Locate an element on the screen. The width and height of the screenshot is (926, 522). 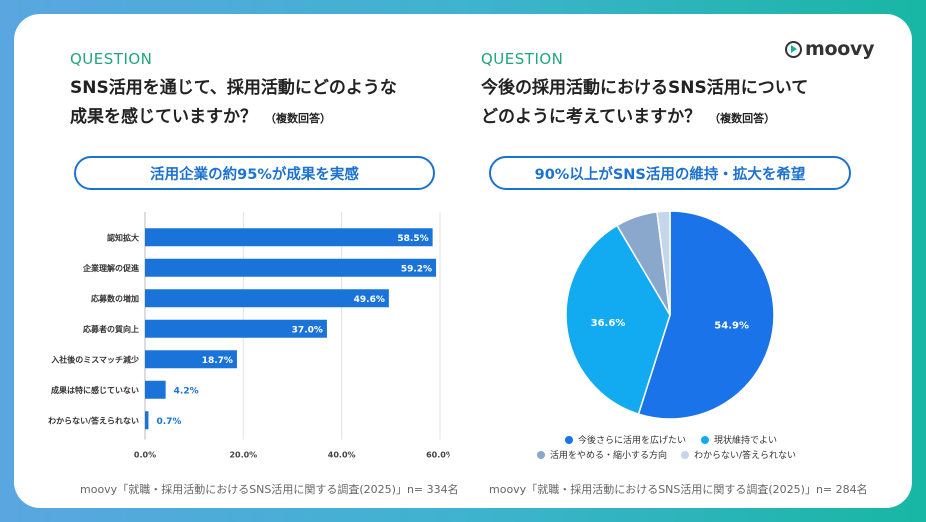
pie-chart: 54.9% 36.6% is located at coordinates (670, 315).